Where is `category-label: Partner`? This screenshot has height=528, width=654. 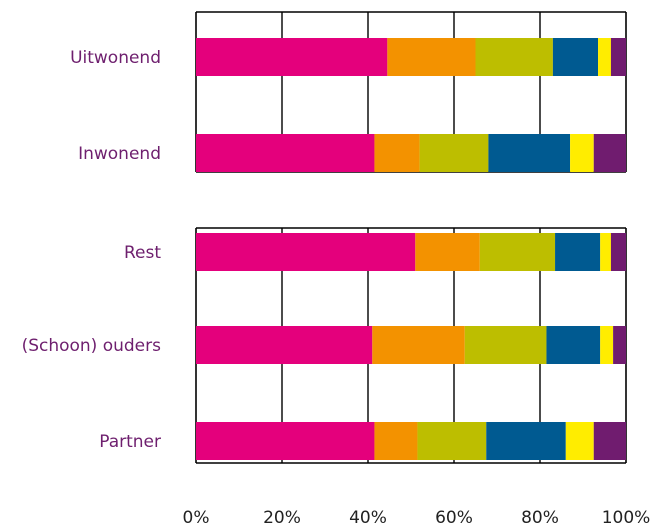
category-label: Partner is located at coordinates (130, 442).